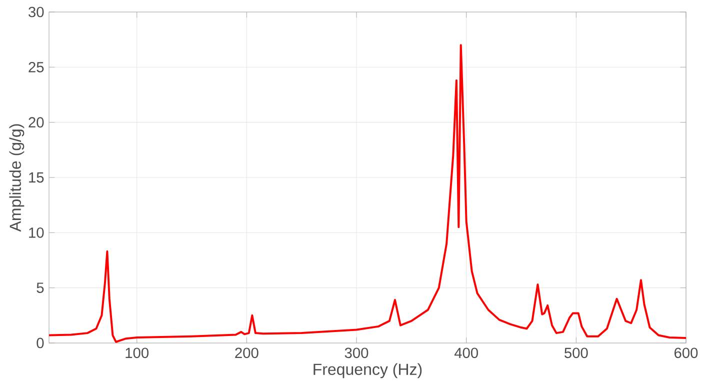 The height and width of the screenshot is (391, 707). Describe the element at coordinates (246, 353) in the screenshot. I see `x-tick-label: 200` at that location.